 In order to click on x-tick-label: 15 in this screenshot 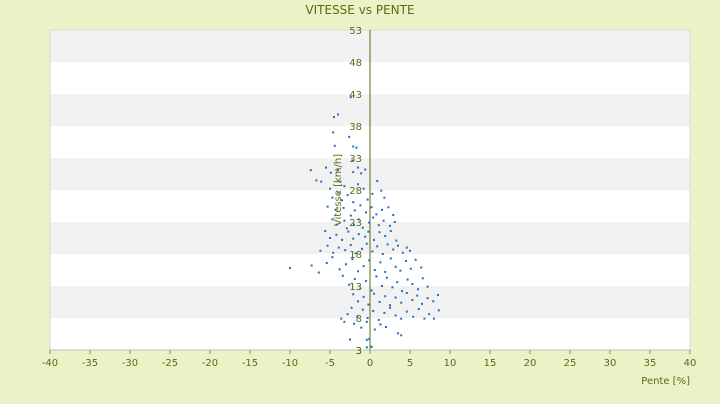, I will do `click(490, 363)`.